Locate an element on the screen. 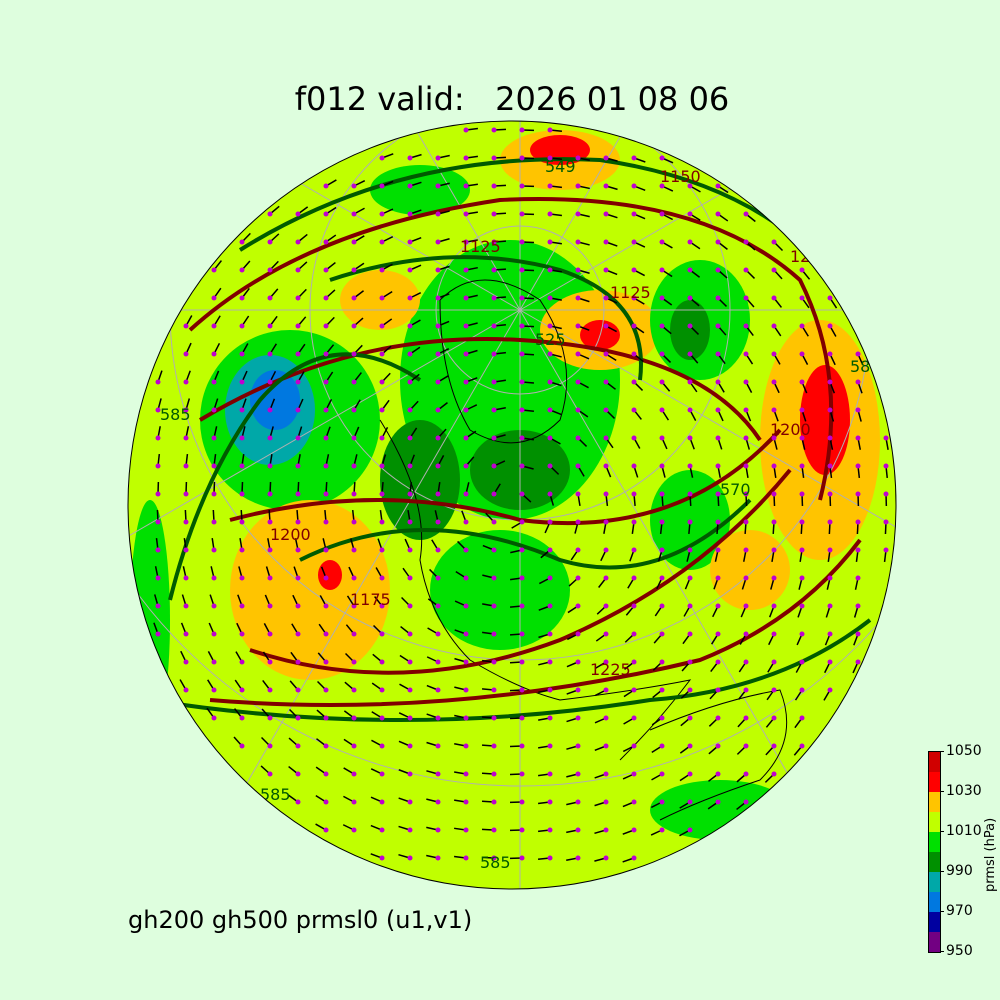 This screenshot has width=1000, height=1000. colorbar-tick: 1050 is located at coordinates (961, 751).